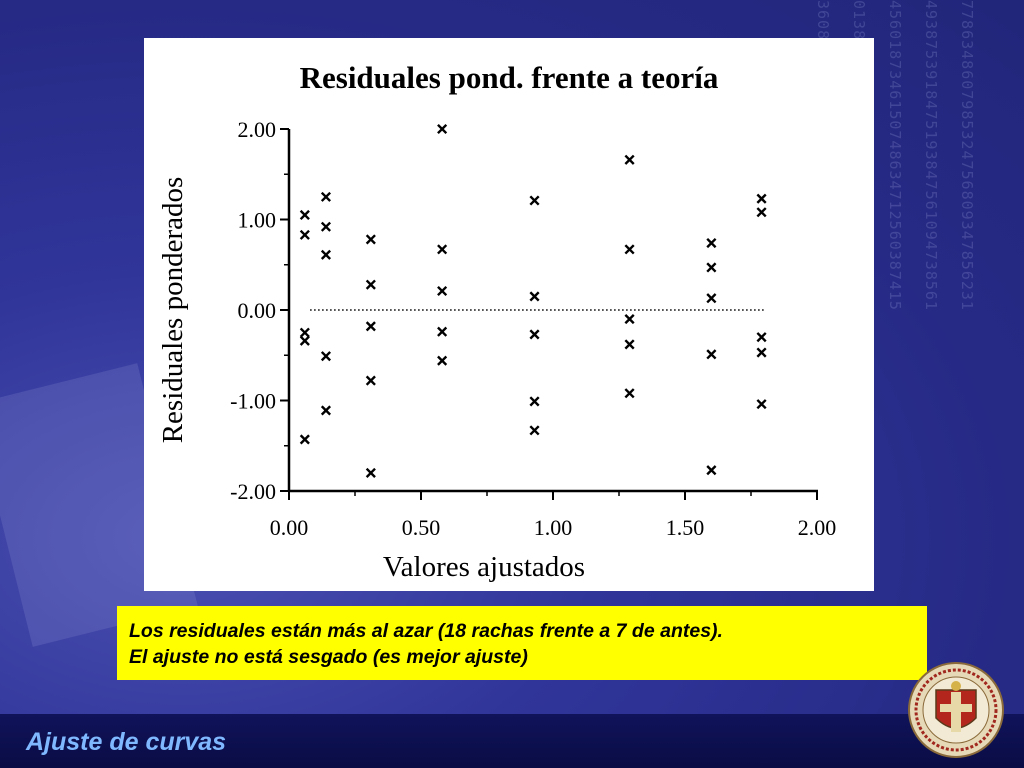  I want to click on x-tick-label: 0.50, so click(421, 527).